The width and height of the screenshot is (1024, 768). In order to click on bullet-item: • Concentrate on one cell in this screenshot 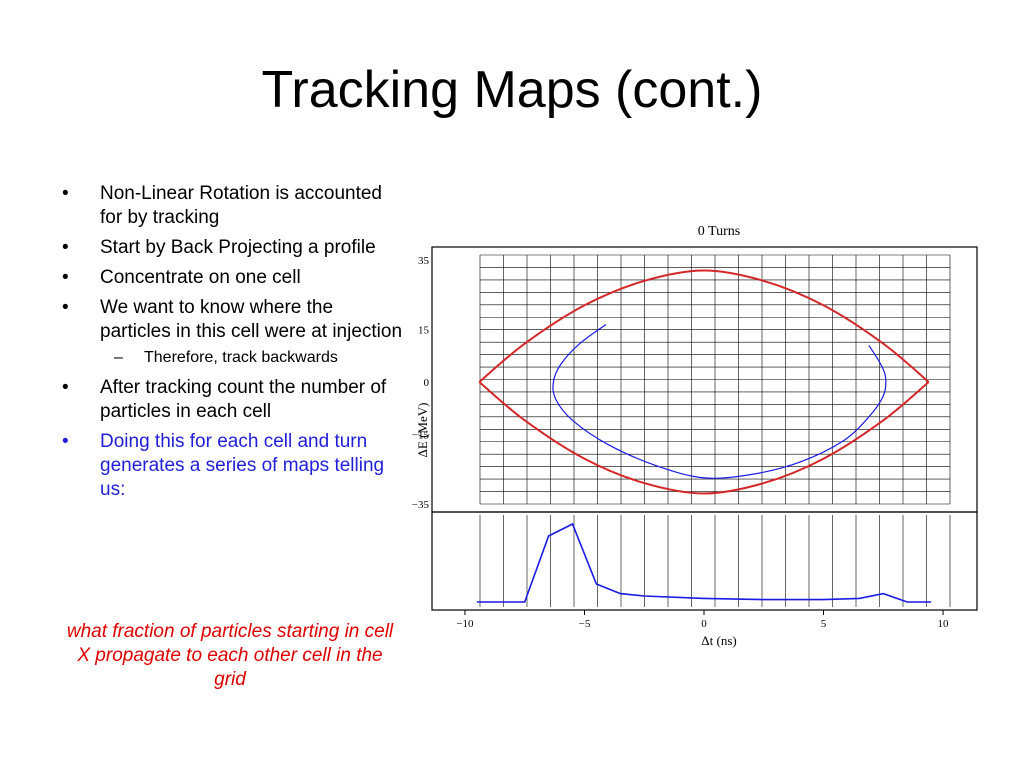, I will do `click(234, 278)`.